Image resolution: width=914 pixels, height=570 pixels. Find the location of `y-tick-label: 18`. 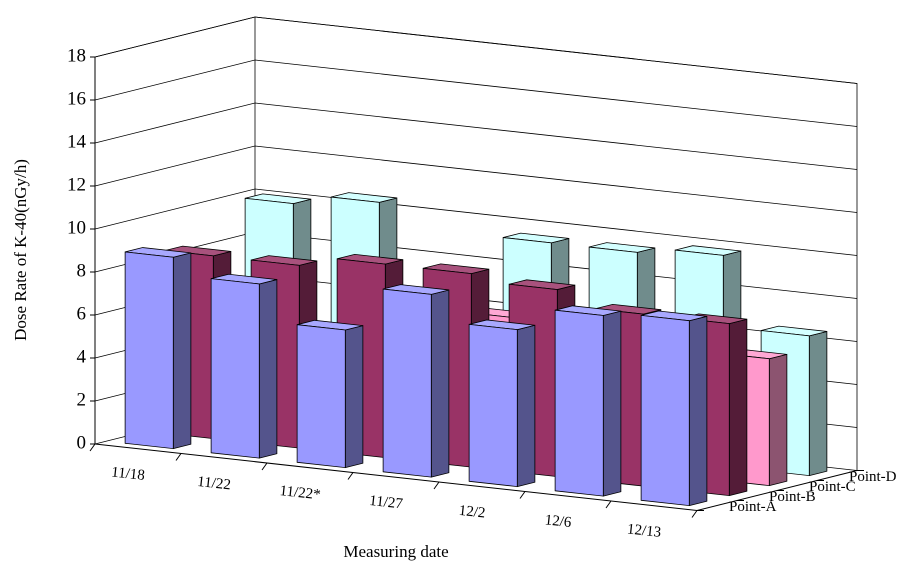

y-tick-label: 18 is located at coordinates (76, 55).